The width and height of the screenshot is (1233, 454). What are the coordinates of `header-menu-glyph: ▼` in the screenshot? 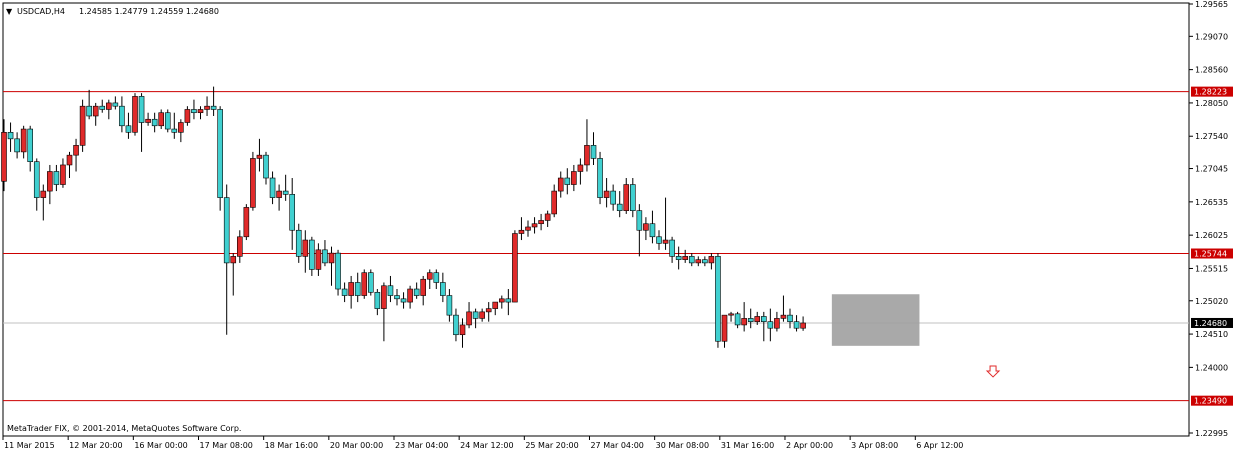 It's located at (9, 11).